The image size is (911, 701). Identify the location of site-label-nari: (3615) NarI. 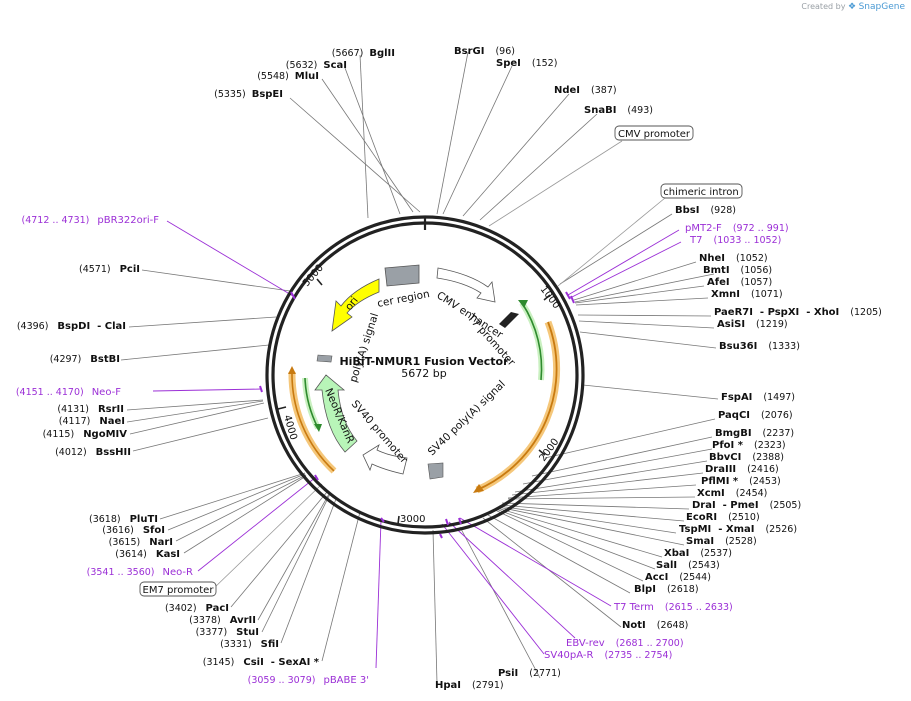
(141, 542).